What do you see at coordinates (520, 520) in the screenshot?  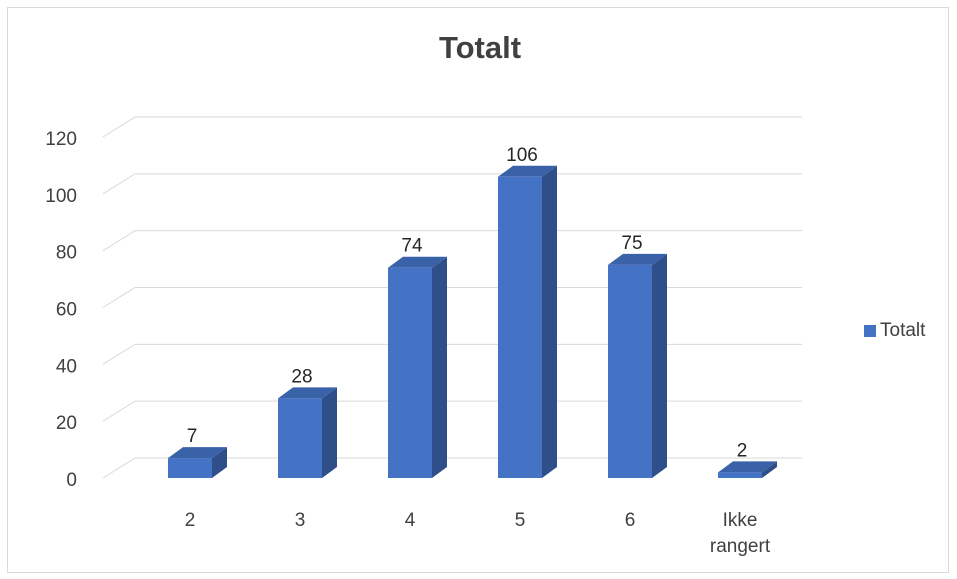 I see `category-label: 5` at bounding box center [520, 520].